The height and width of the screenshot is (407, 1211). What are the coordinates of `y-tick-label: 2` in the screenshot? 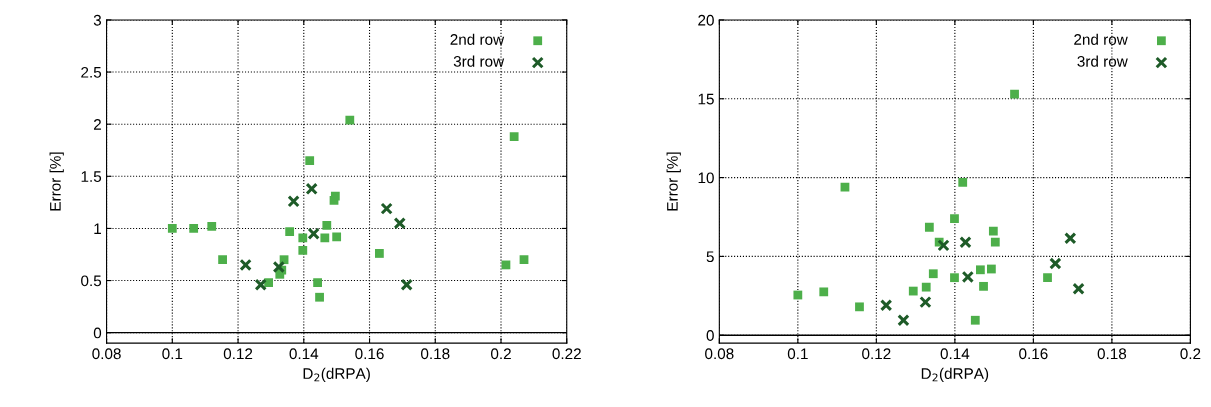 It's located at (97, 124).